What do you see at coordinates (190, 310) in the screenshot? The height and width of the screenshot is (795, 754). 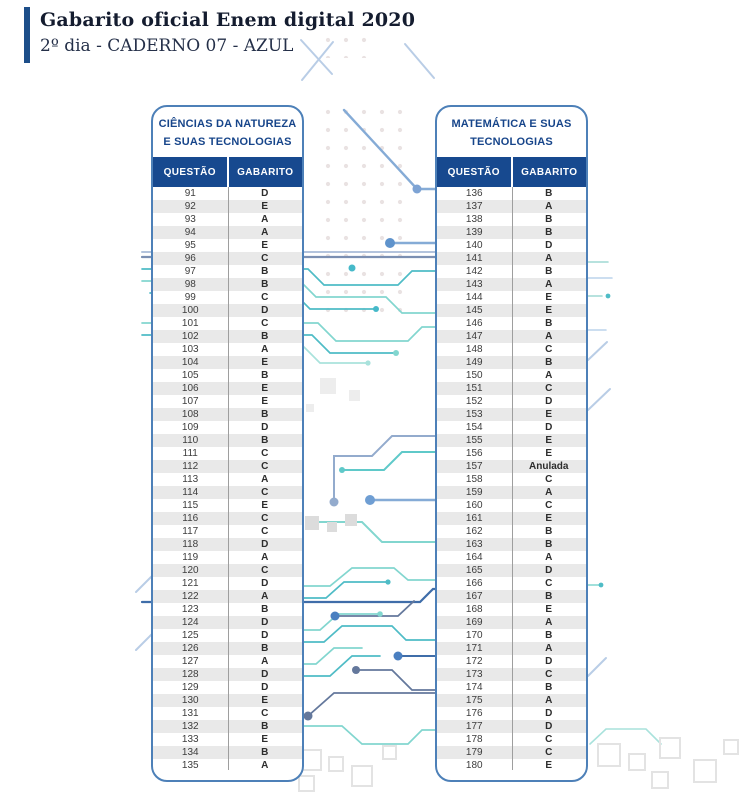 I see `question-number: 100` at bounding box center [190, 310].